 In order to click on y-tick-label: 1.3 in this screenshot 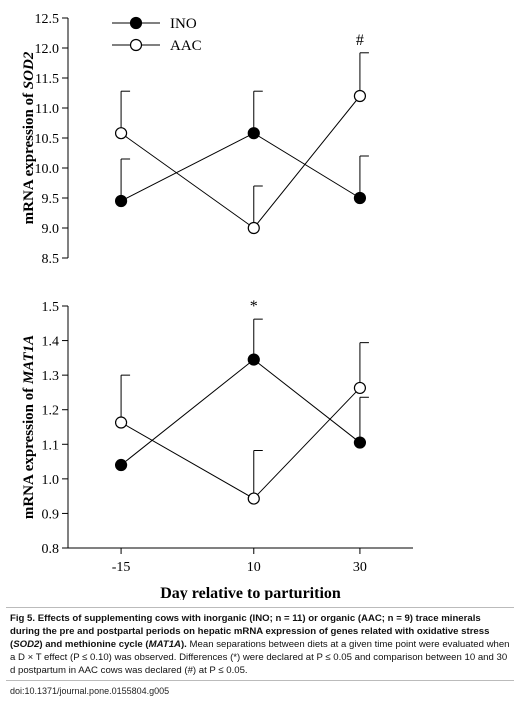, I will do `click(51, 376)`.